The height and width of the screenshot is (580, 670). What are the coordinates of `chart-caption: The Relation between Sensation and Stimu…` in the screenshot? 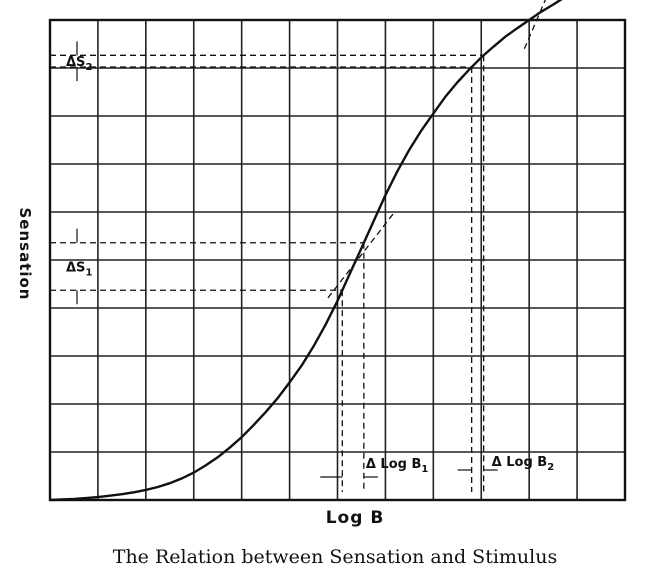 It's located at (335, 557).